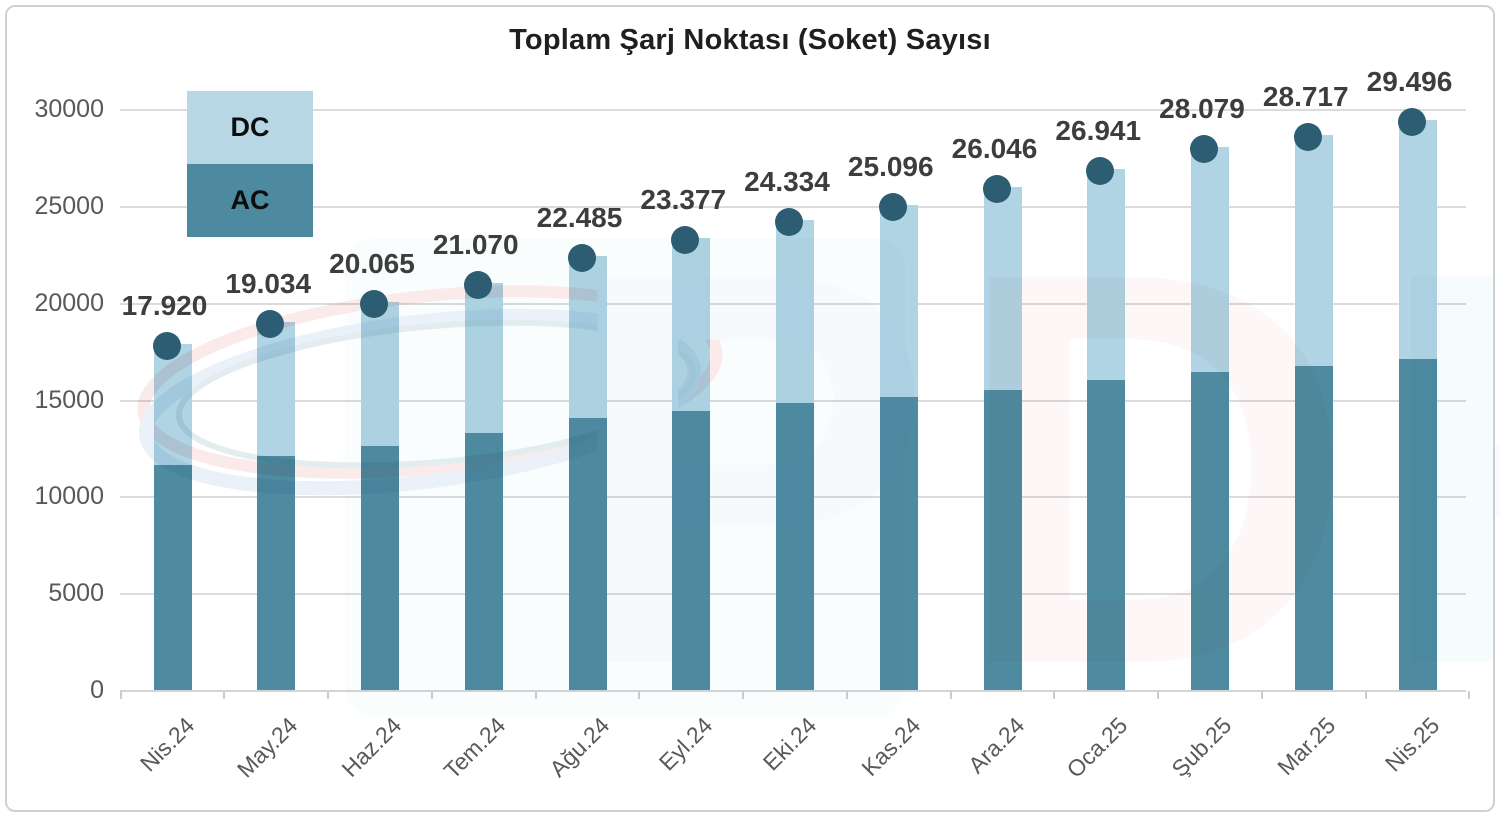 Image resolution: width=1500 pixels, height=817 pixels. Describe the element at coordinates (691, 550) in the screenshot. I see `bar-ac-segment-Eyl.24` at that location.